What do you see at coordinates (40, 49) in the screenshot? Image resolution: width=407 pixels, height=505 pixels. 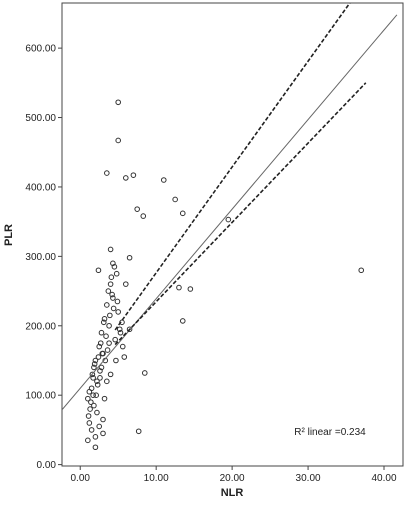 I see `y-tick-label: 600.00` at bounding box center [40, 49].